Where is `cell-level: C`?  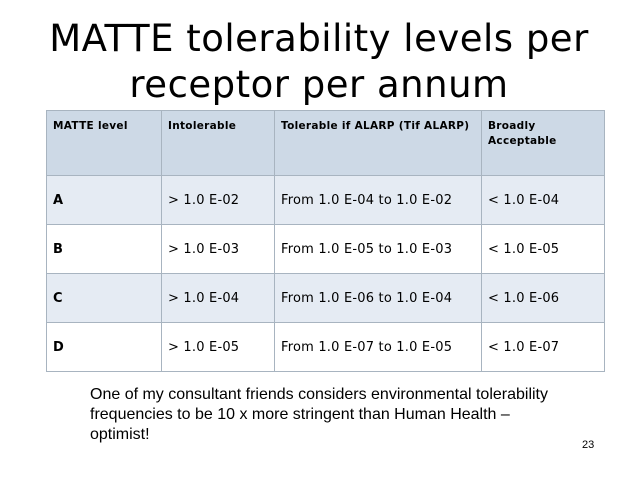
cell-level: C is located at coordinates (104, 298).